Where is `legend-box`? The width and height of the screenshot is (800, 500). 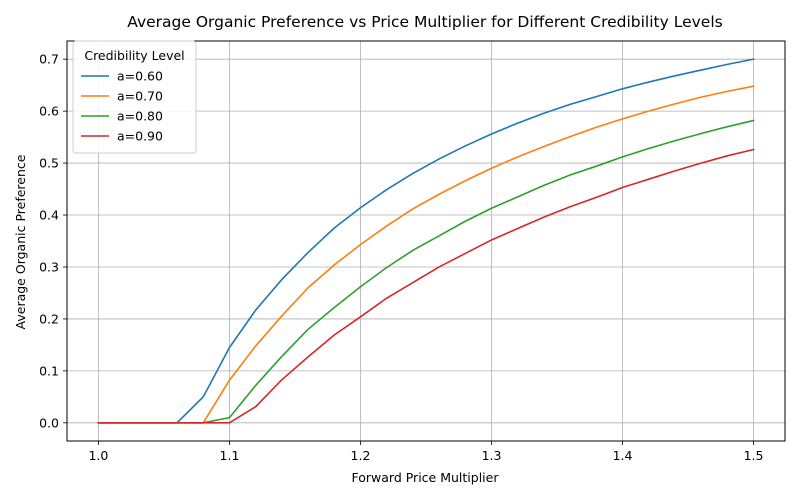 legend-box is located at coordinates (134, 97).